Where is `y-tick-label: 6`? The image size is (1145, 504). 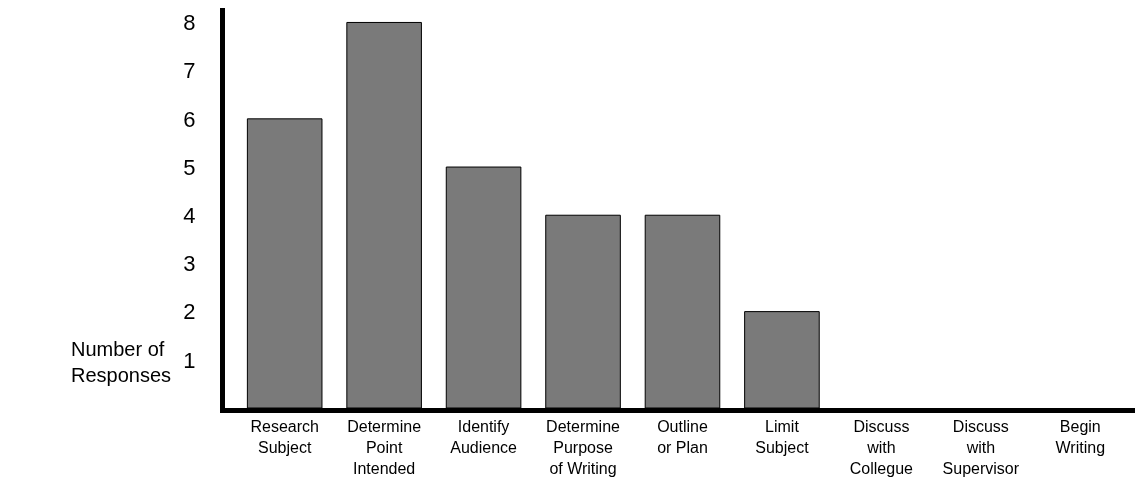 y-tick-label: 6 is located at coordinates (189, 119).